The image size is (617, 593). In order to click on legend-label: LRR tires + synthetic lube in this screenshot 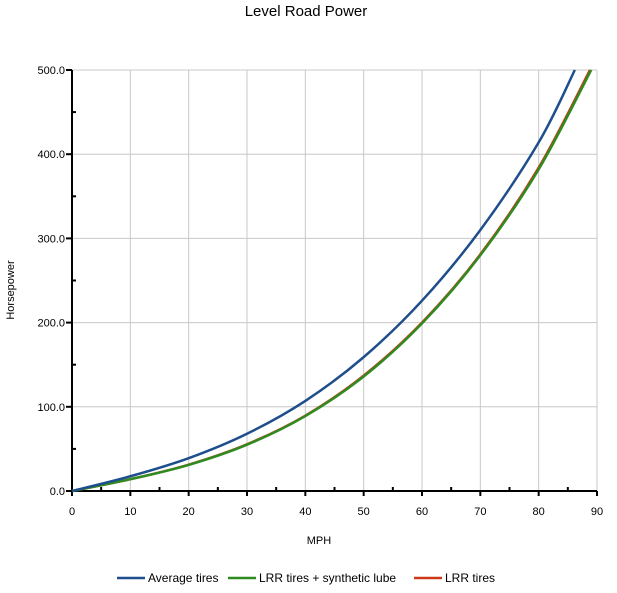, I will do `click(327, 578)`.